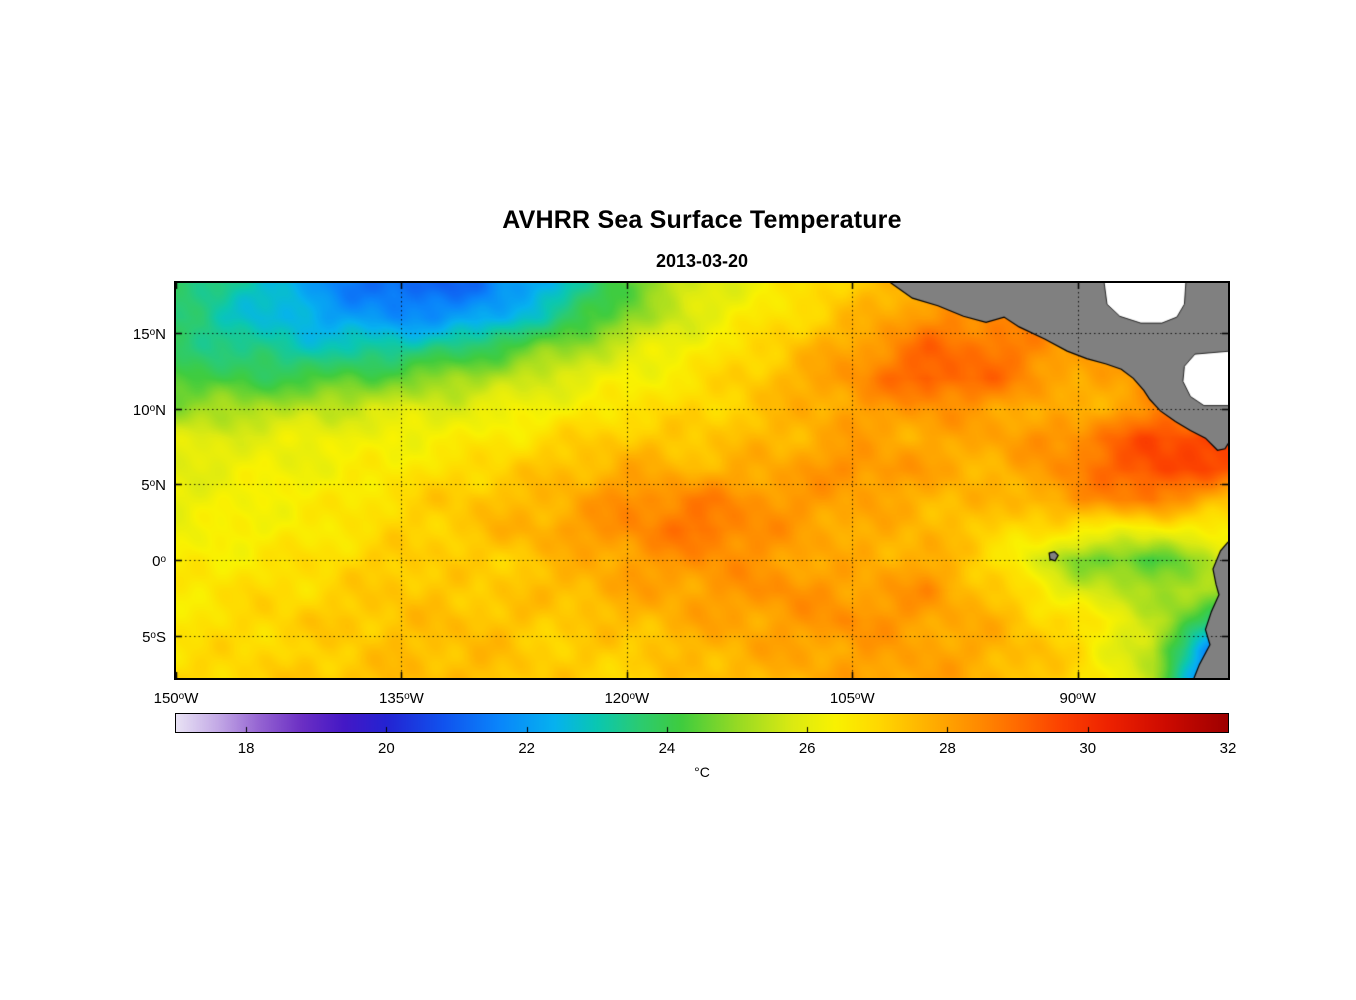 The width and height of the screenshot is (1356, 1000). What do you see at coordinates (702, 220) in the screenshot?
I see `plot-title: AVHRR Sea Surface Temperature` at bounding box center [702, 220].